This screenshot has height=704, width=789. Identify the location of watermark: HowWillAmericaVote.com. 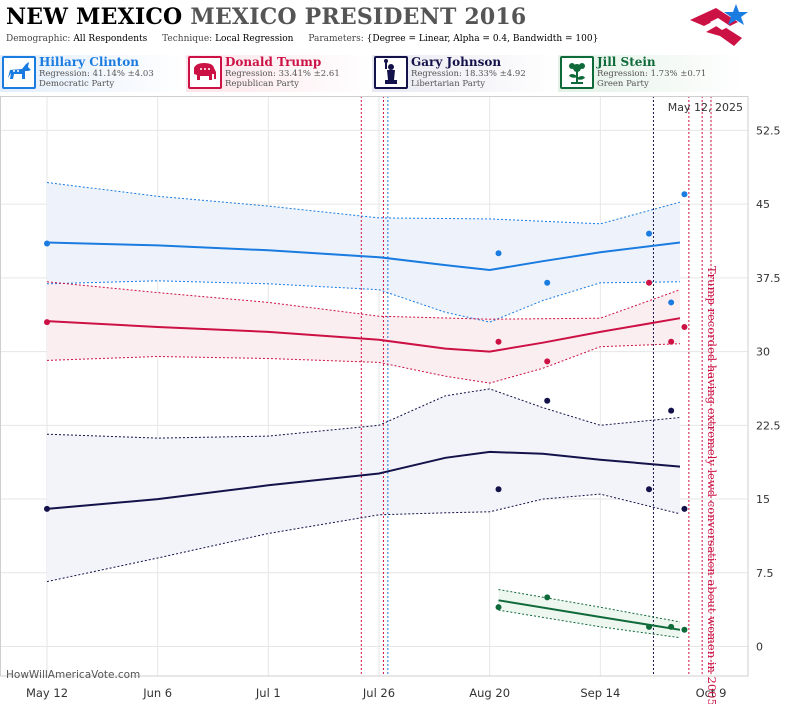
(73, 675).